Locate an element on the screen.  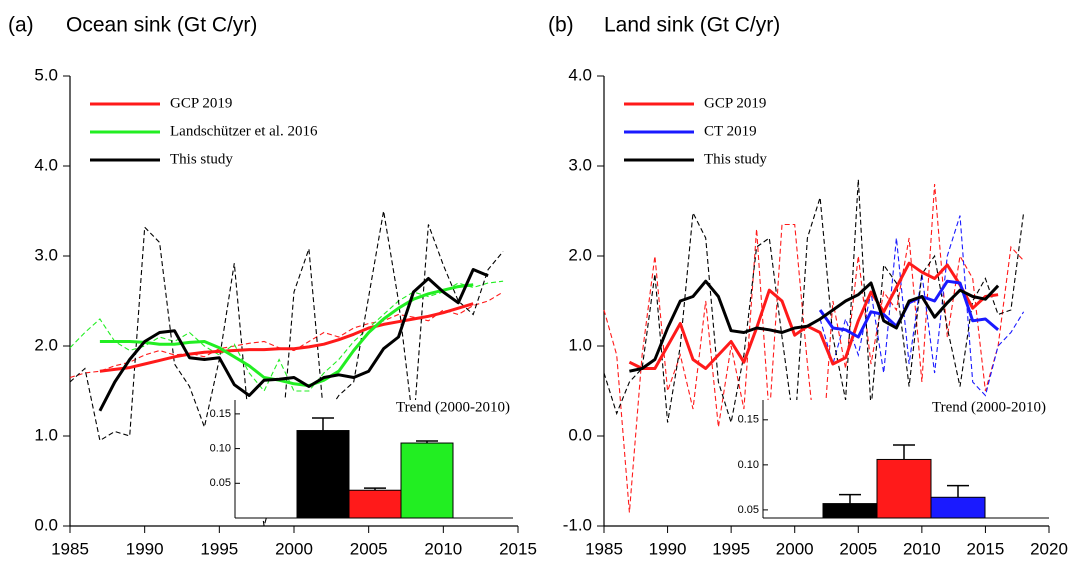
y-tick-label: -1.0 is located at coordinates (577, 524).